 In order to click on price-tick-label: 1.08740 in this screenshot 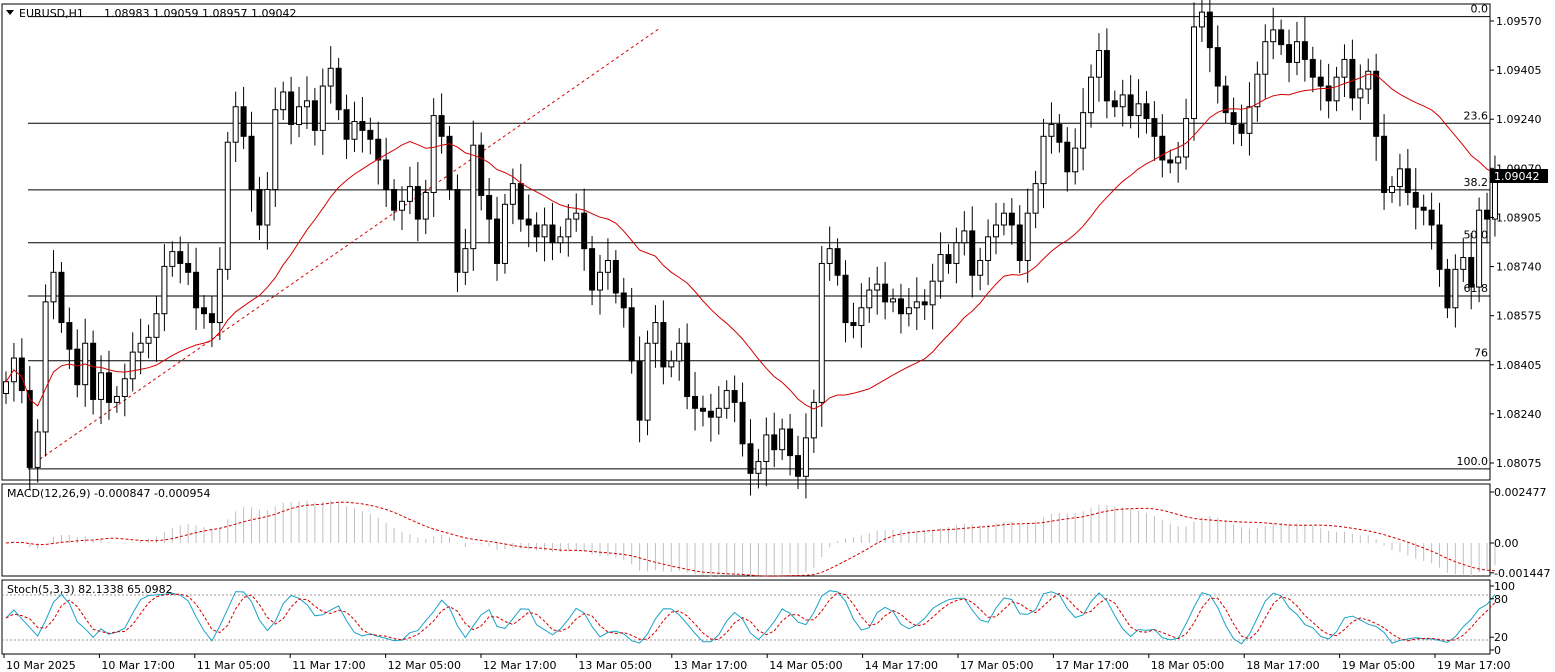, I will do `click(1519, 267)`.